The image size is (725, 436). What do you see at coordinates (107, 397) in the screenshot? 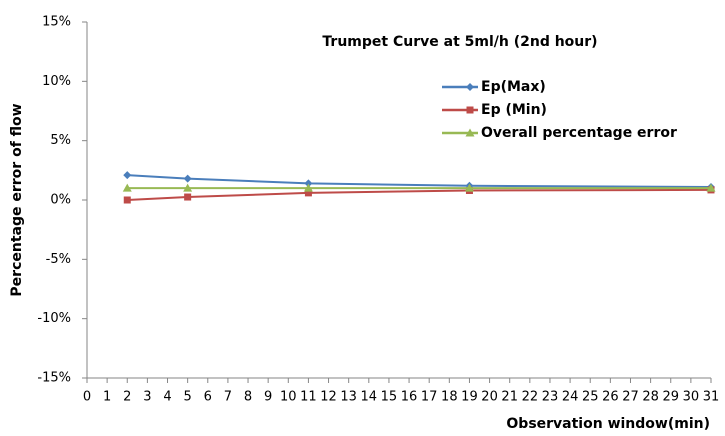
I see `x-tick-label: 1` at bounding box center [107, 397].